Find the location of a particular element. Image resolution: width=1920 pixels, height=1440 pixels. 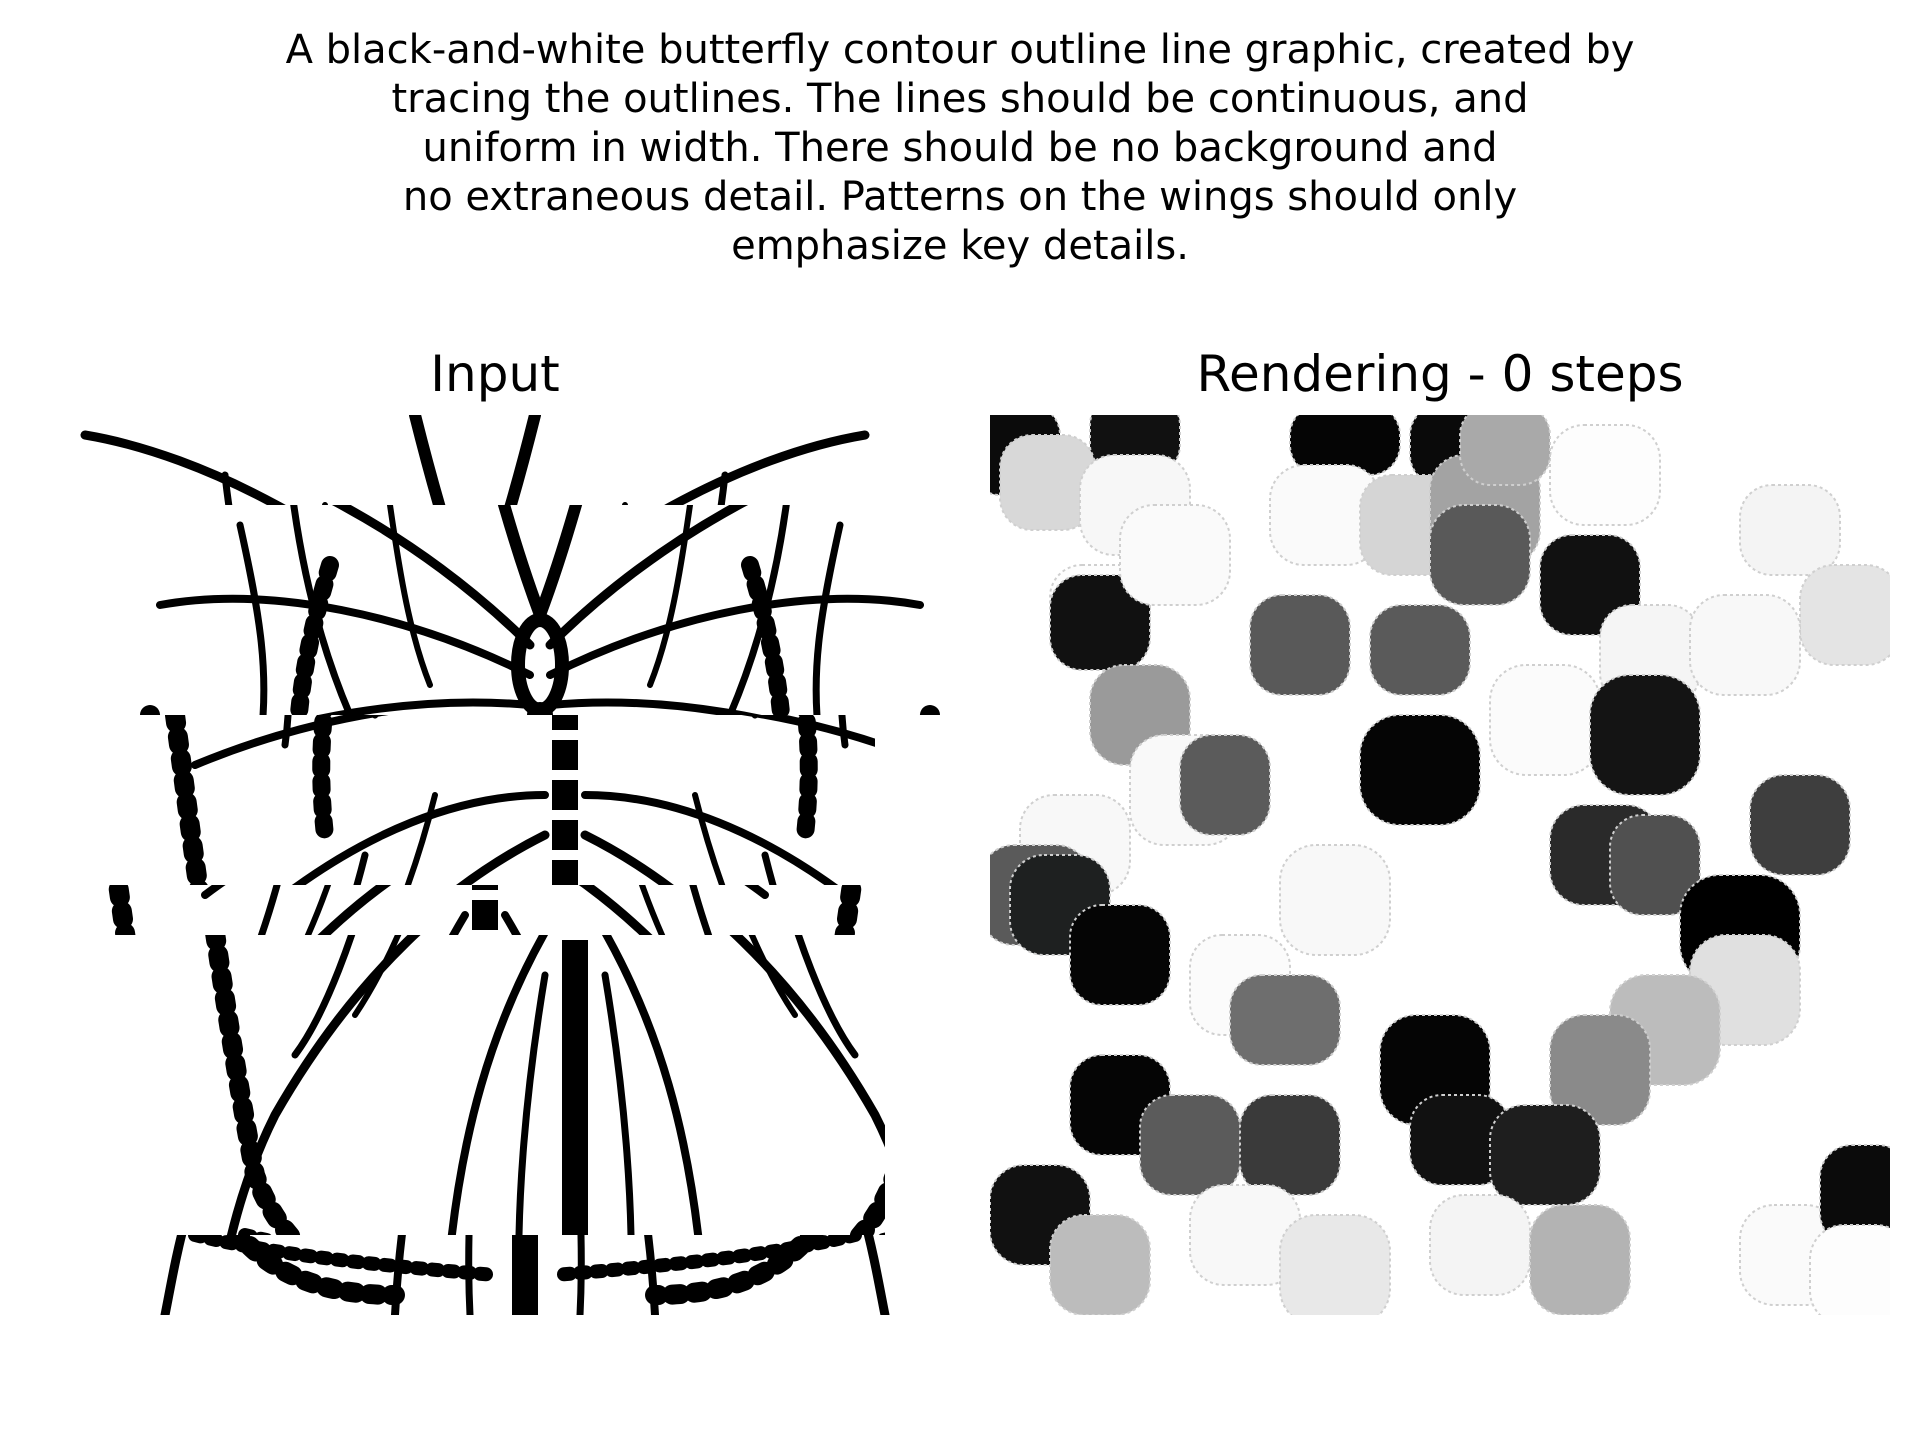

rendering-panel-title: Rendering - 0 steps is located at coordinates (1440, 374).